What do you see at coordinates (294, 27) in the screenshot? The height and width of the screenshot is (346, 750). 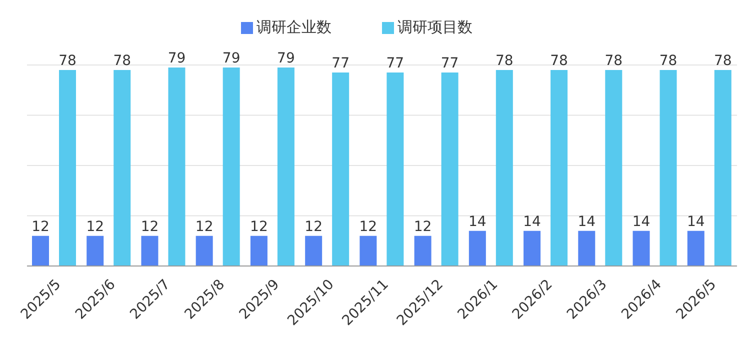 I see `legend-label: 调研企业数` at bounding box center [294, 27].